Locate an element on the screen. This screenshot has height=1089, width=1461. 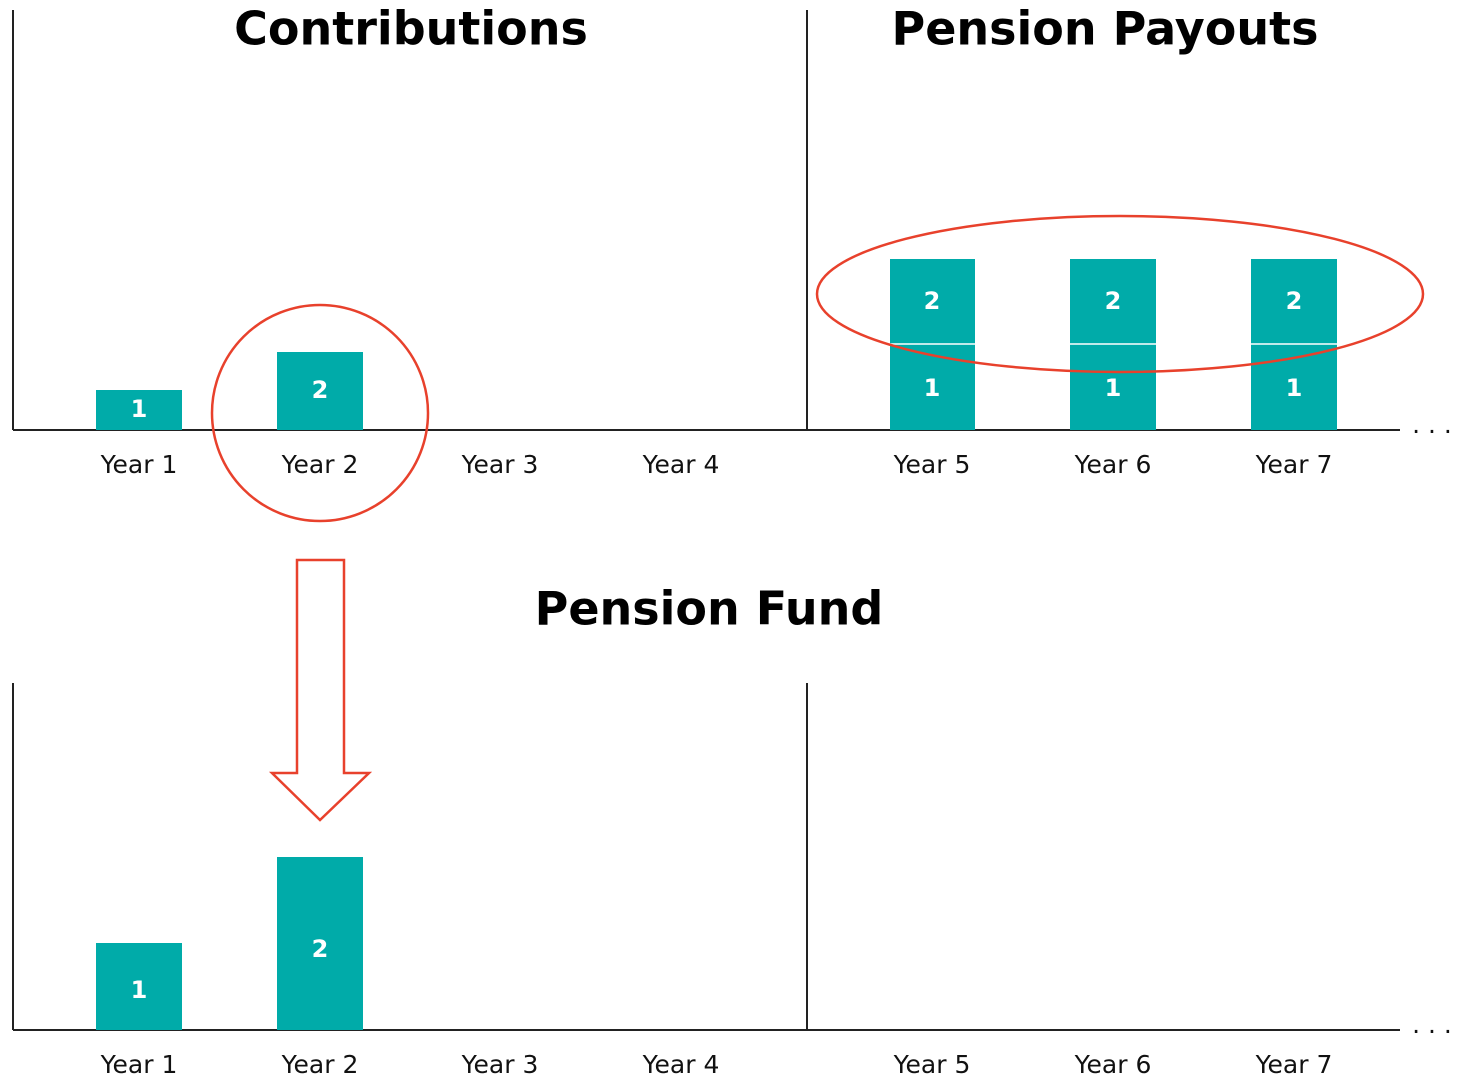
highlight-circle is located at coordinates (320, 413).